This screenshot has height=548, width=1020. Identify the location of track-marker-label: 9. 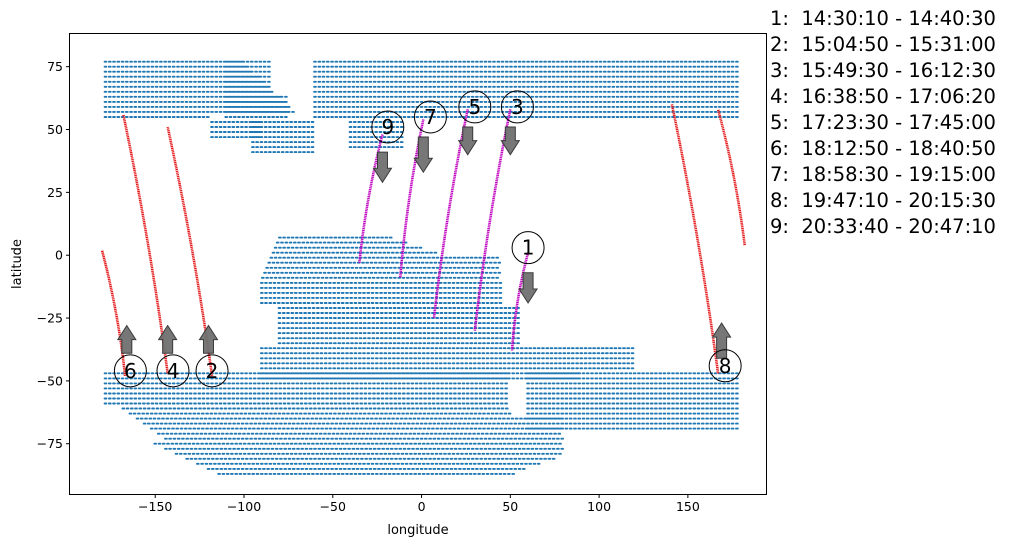
(387, 127).